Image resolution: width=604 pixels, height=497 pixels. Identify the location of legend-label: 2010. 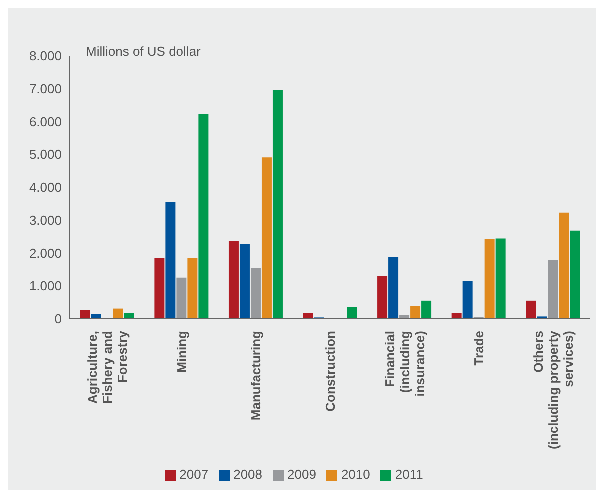
(355, 474).